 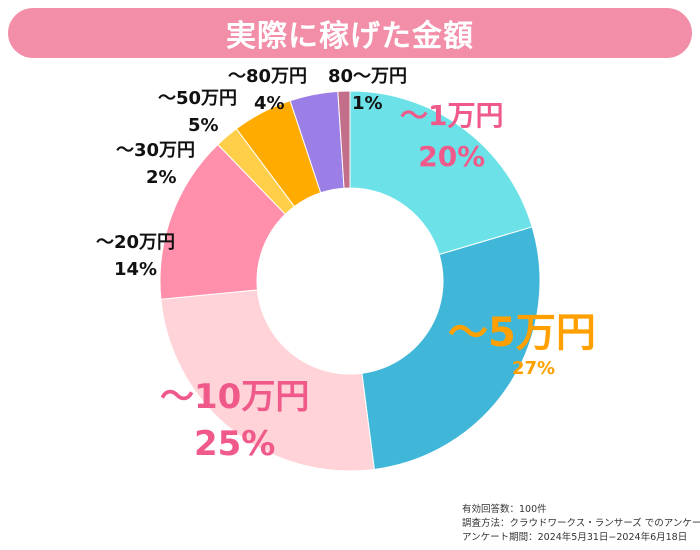 What do you see at coordinates (367, 90) in the screenshot?
I see `slice-label-80man-over: 80～万円 1%` at bounding box center [367, 90].